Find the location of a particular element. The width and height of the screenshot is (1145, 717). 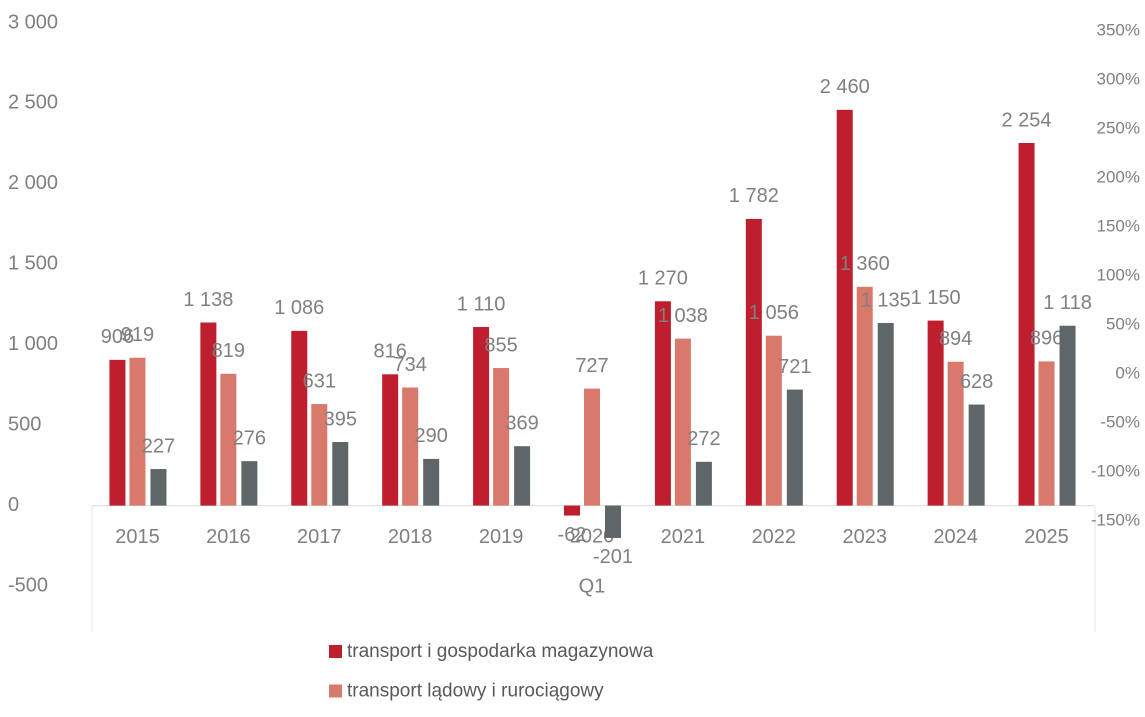

x-tick-label: 2023 is located at coordinates (864, 537).